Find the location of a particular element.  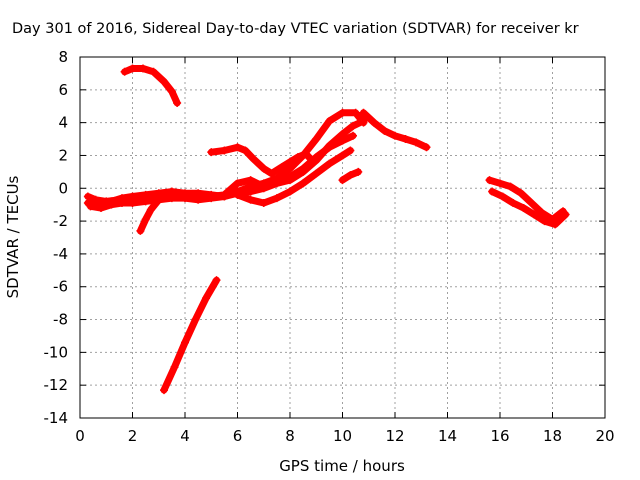

x-tick-label: 14 is located at coordinates (447, 436).